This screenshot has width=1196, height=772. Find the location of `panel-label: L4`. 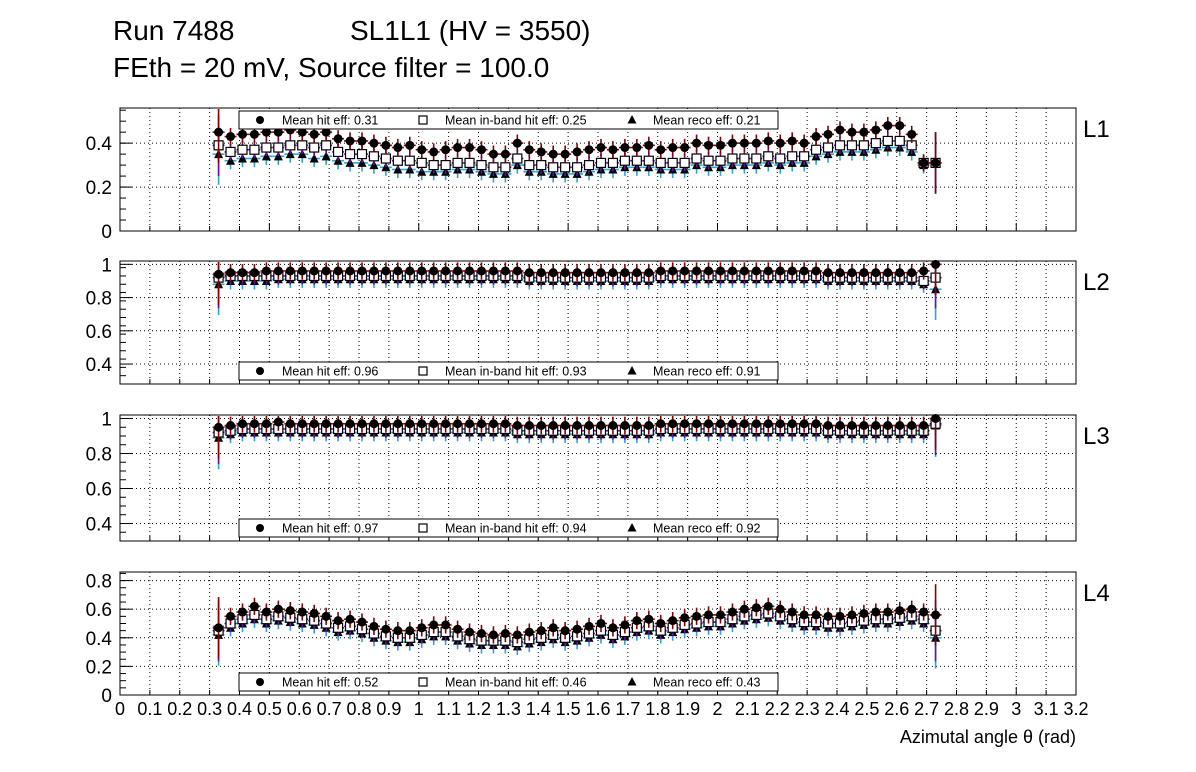

panel-label: L4 is located at coordinates (1096, 593).